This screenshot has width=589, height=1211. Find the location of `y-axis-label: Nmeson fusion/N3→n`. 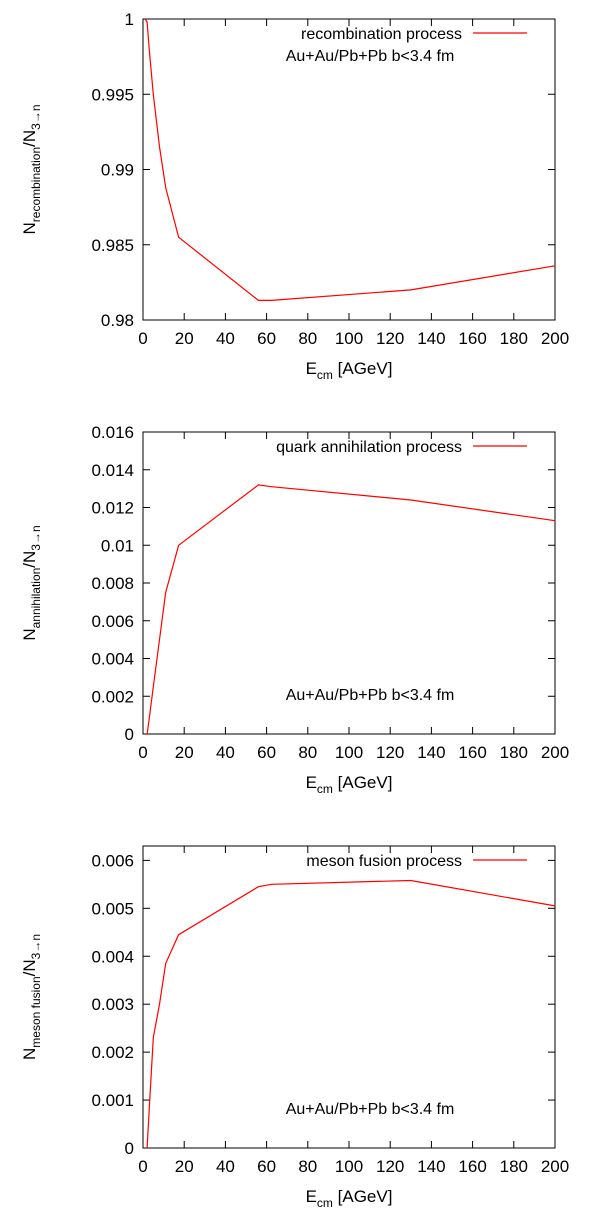

y-axis-label: Nmeson fusion/N3→n is located at coordinates (31, 997).